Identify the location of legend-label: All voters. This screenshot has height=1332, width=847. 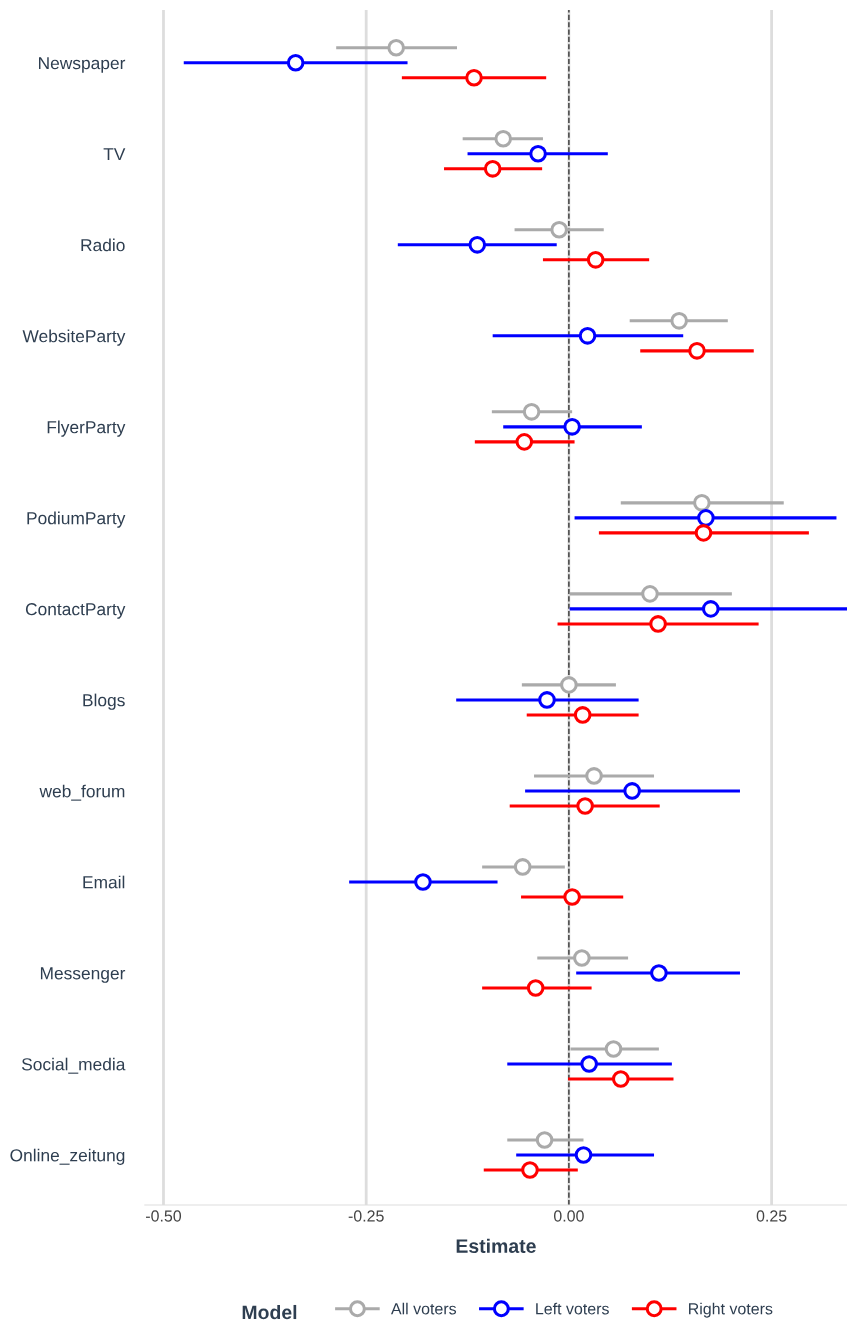
(423, 1308).